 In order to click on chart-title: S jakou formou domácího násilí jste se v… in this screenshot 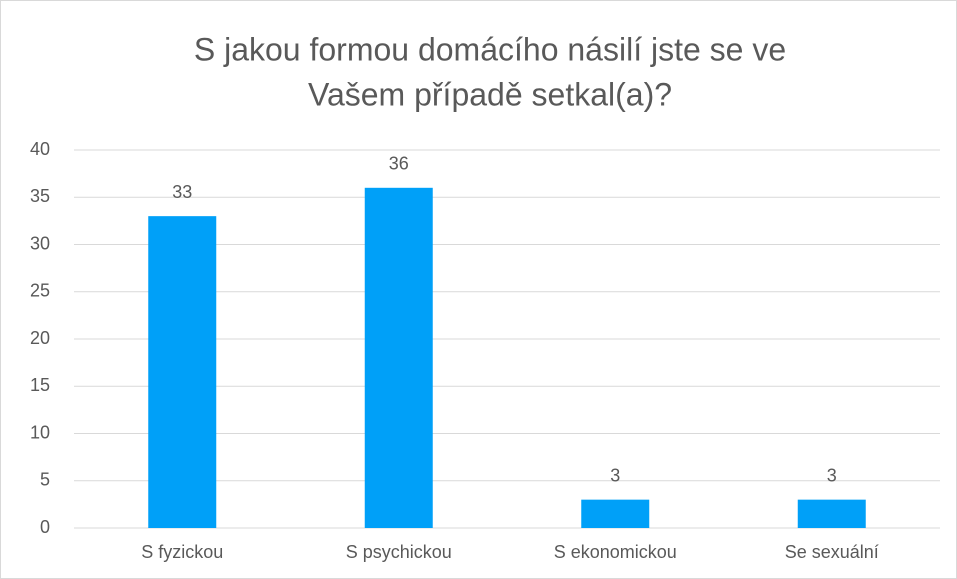, I will do `click(490, 49)`.